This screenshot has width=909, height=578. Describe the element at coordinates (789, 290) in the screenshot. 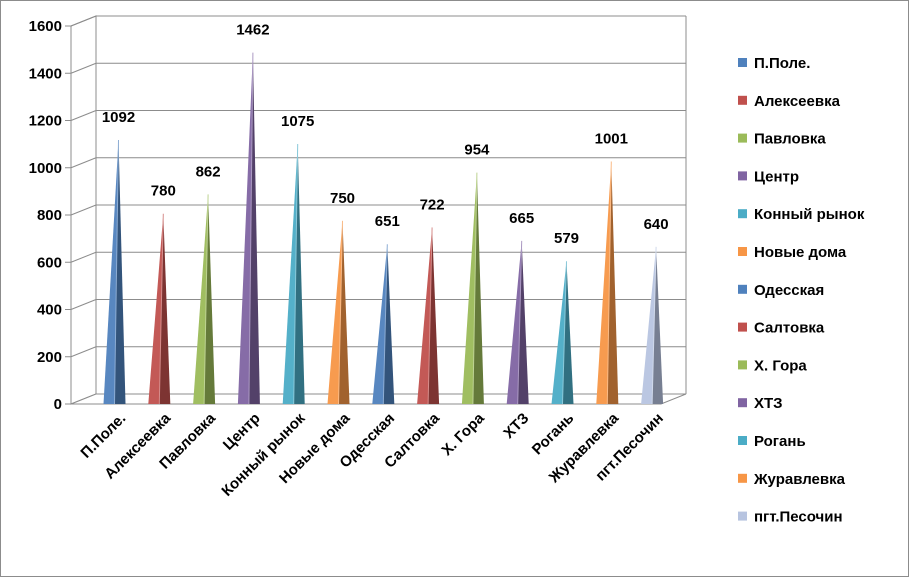

I see `legend-label: Одесская` at that location.